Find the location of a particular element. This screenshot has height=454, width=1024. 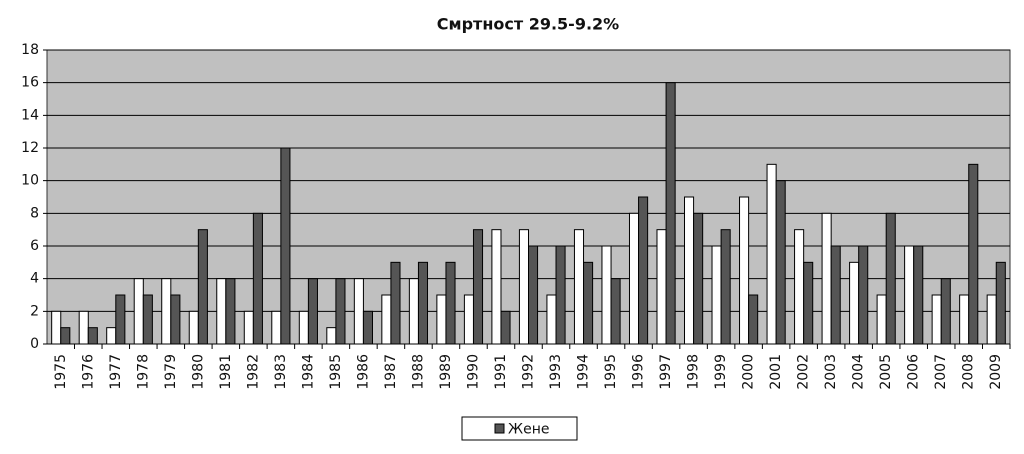

x-tick-label: 2002 is located at coordinates (804, 372).